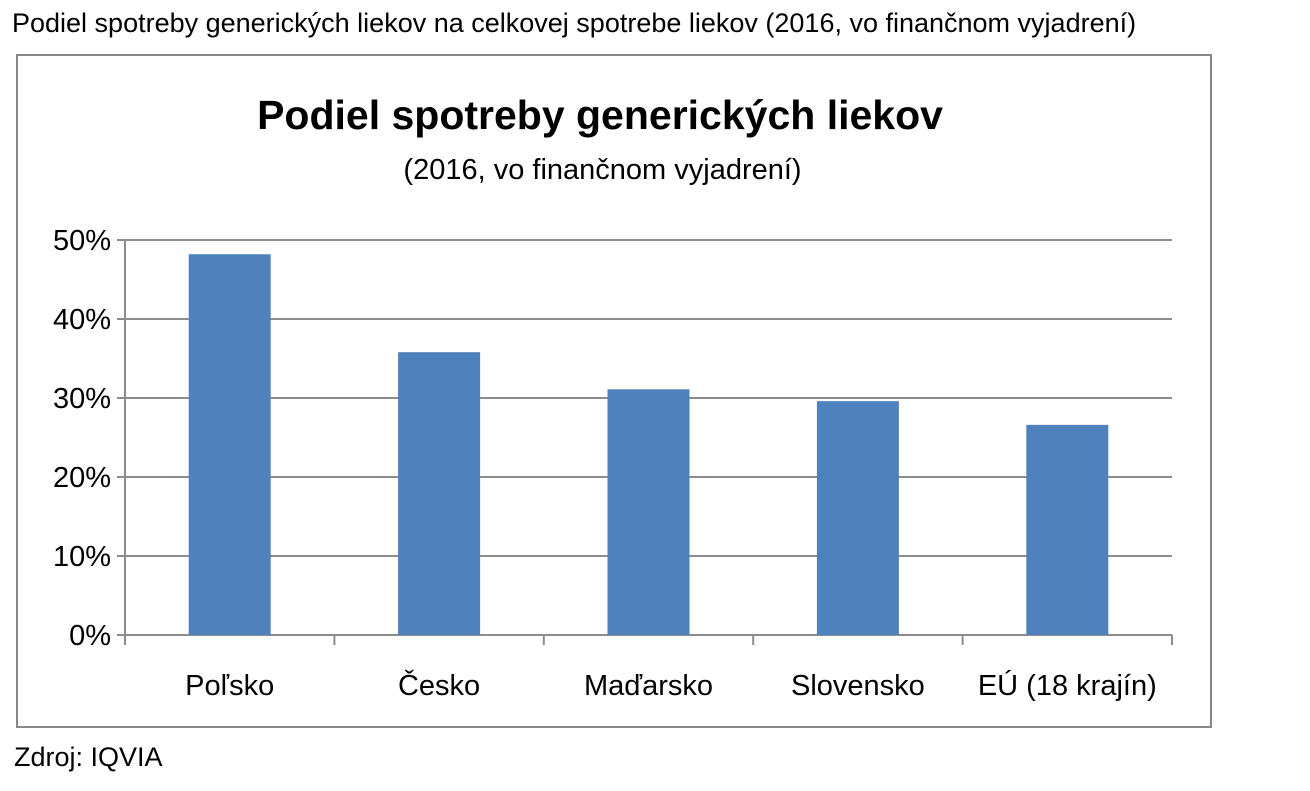  I want to click on y-tick-label: 10%, so click(82, 557).